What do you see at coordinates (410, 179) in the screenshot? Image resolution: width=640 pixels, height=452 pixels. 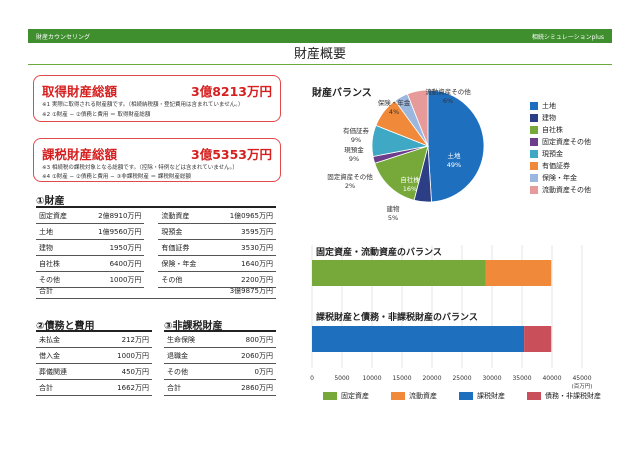 I see `pie-label: 自社株` at bounding box center [410, 179].